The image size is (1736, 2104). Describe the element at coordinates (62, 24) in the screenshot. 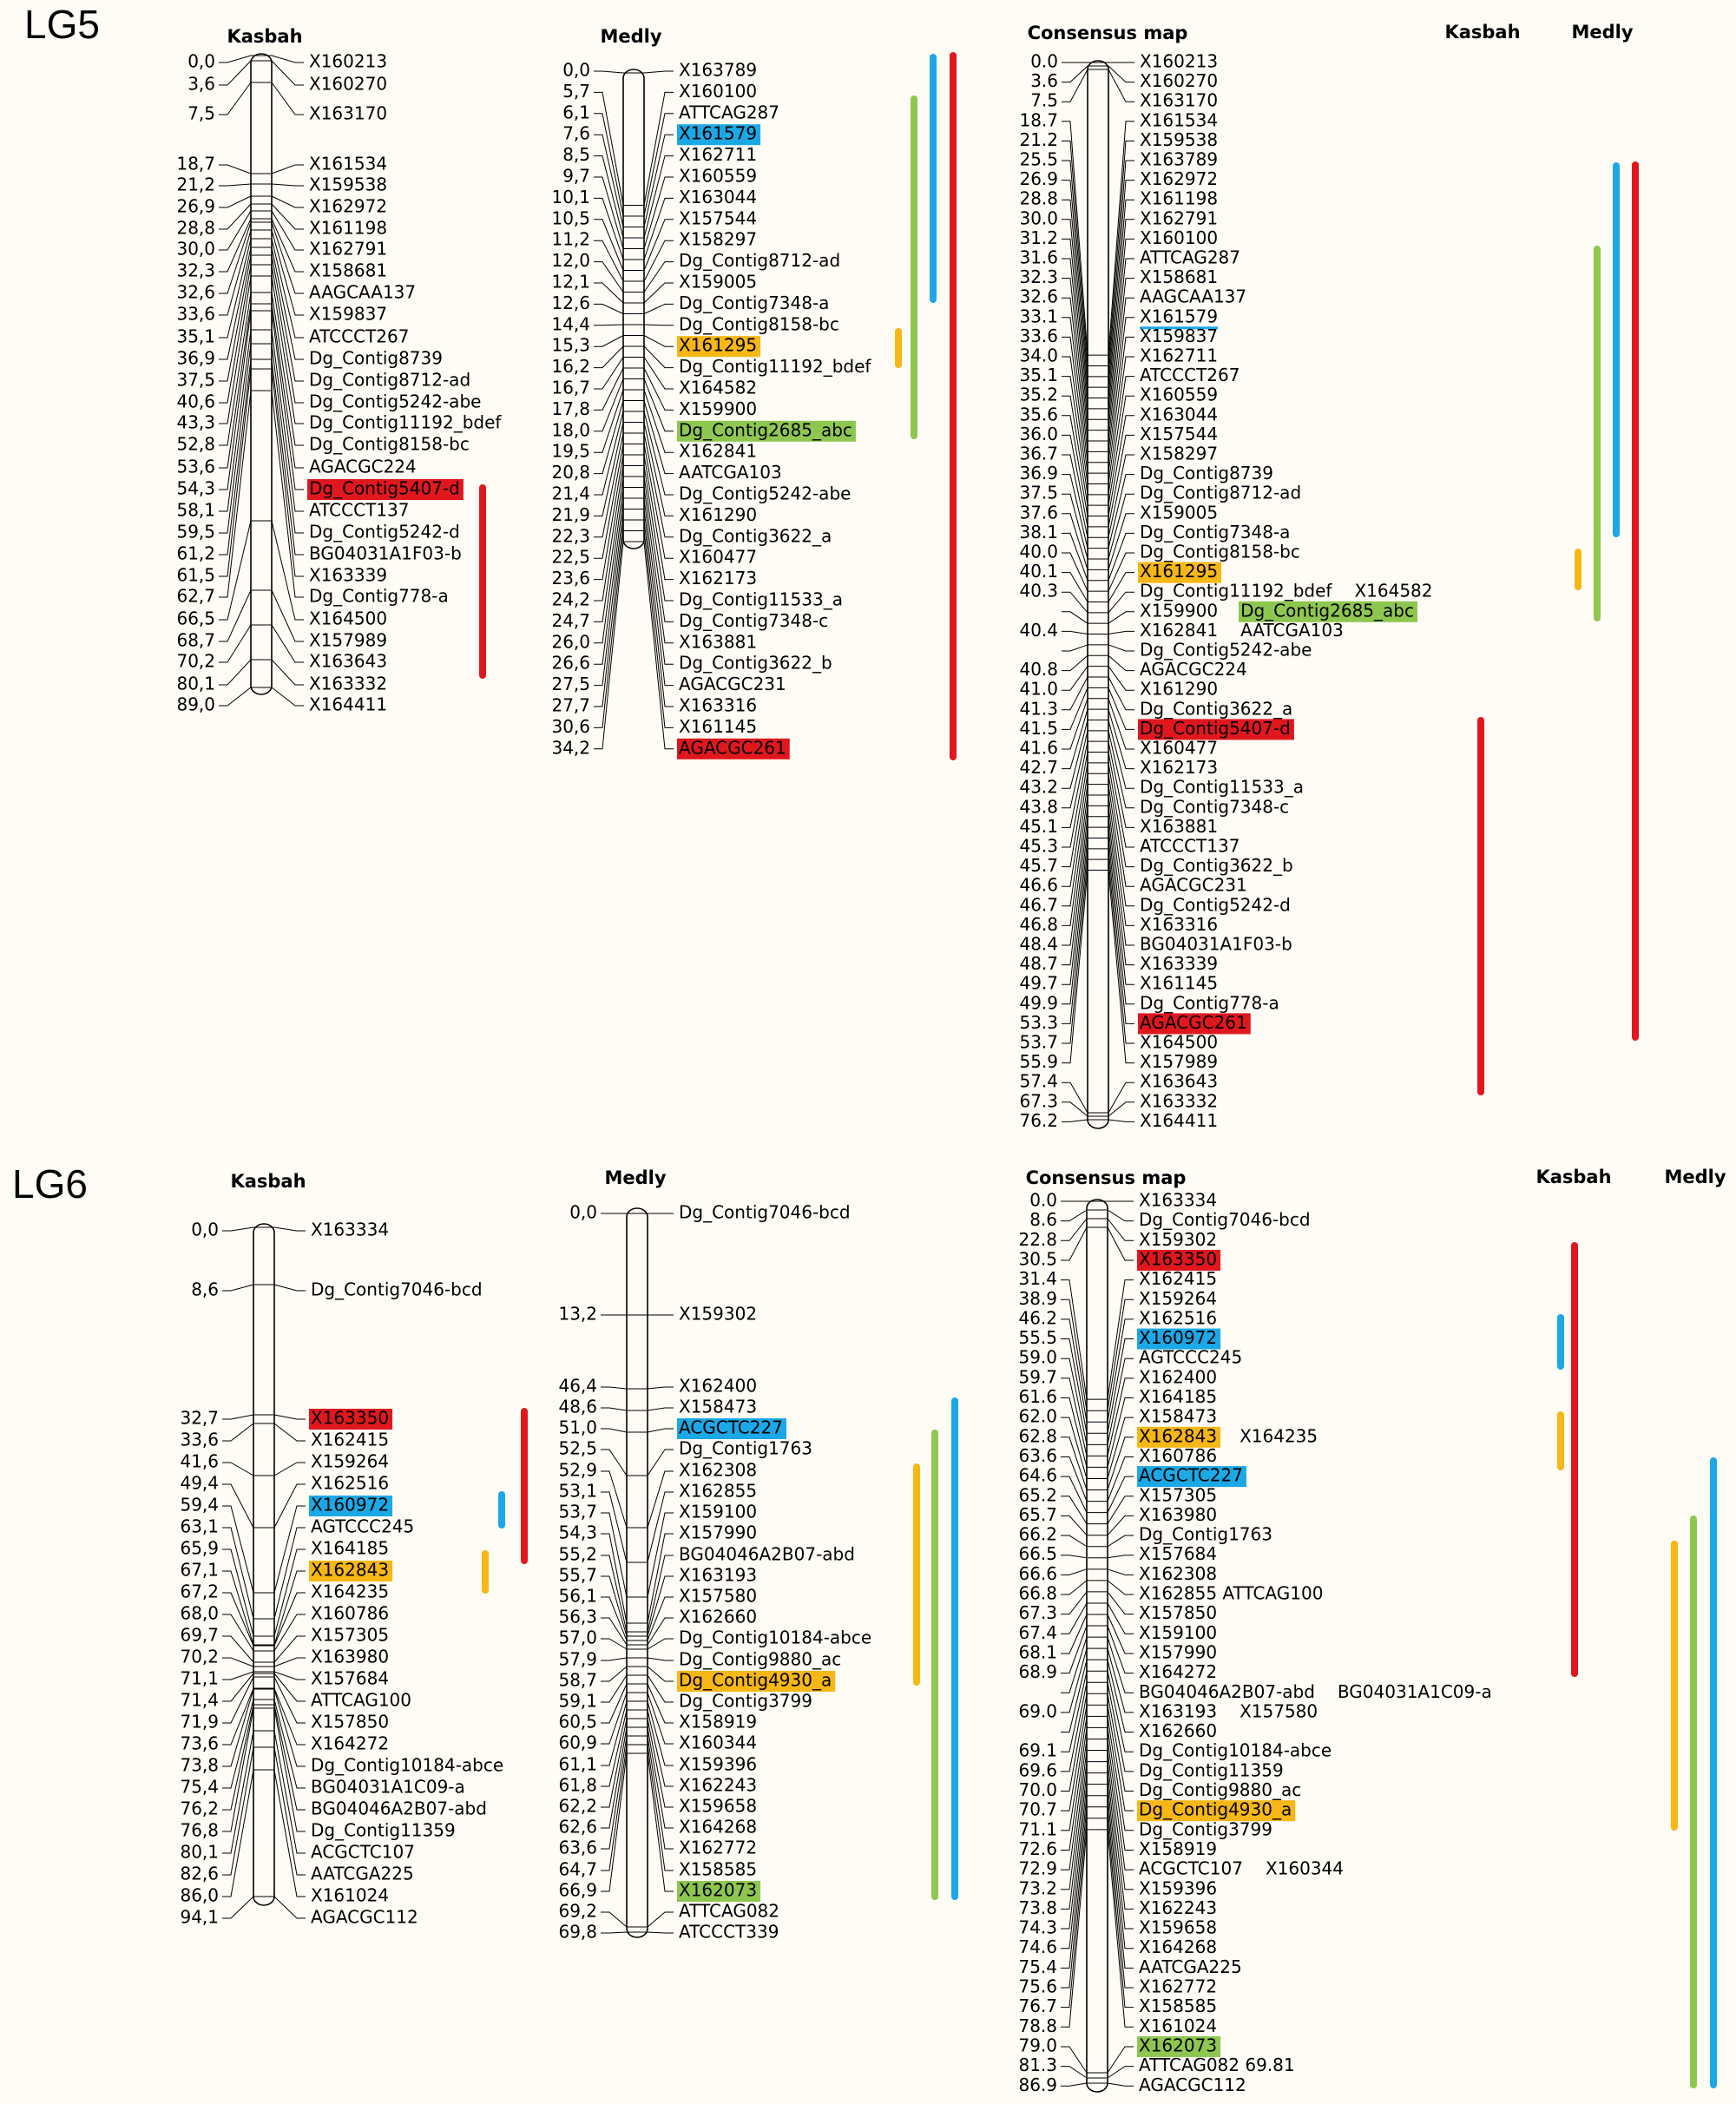

I see `lg5-label: LG5` at that location.